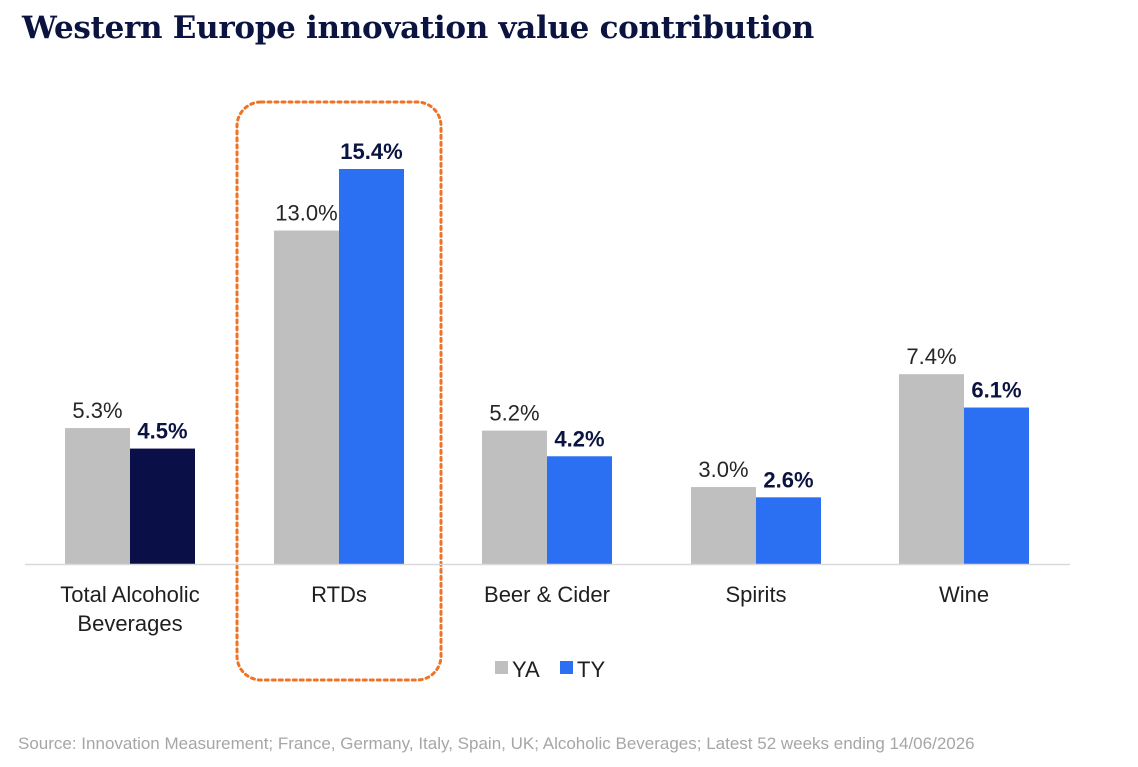  Describe the element at coordinates (723, 525) in the screenshot. I see `bar-ya-spirits` at that location.